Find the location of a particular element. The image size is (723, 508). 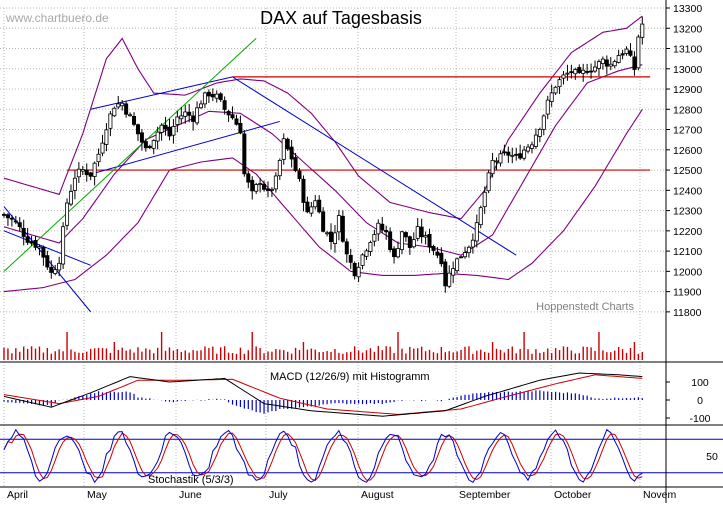

price-tick-label: 13300 is located at coordinates (687, 9).